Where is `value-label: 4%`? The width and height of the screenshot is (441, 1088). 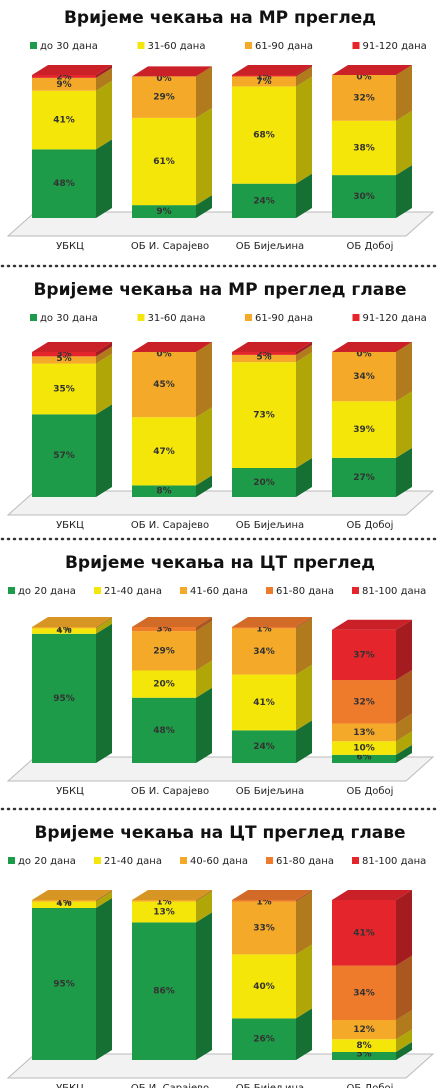
value-label: 4% is located at coordinates (63, 631).